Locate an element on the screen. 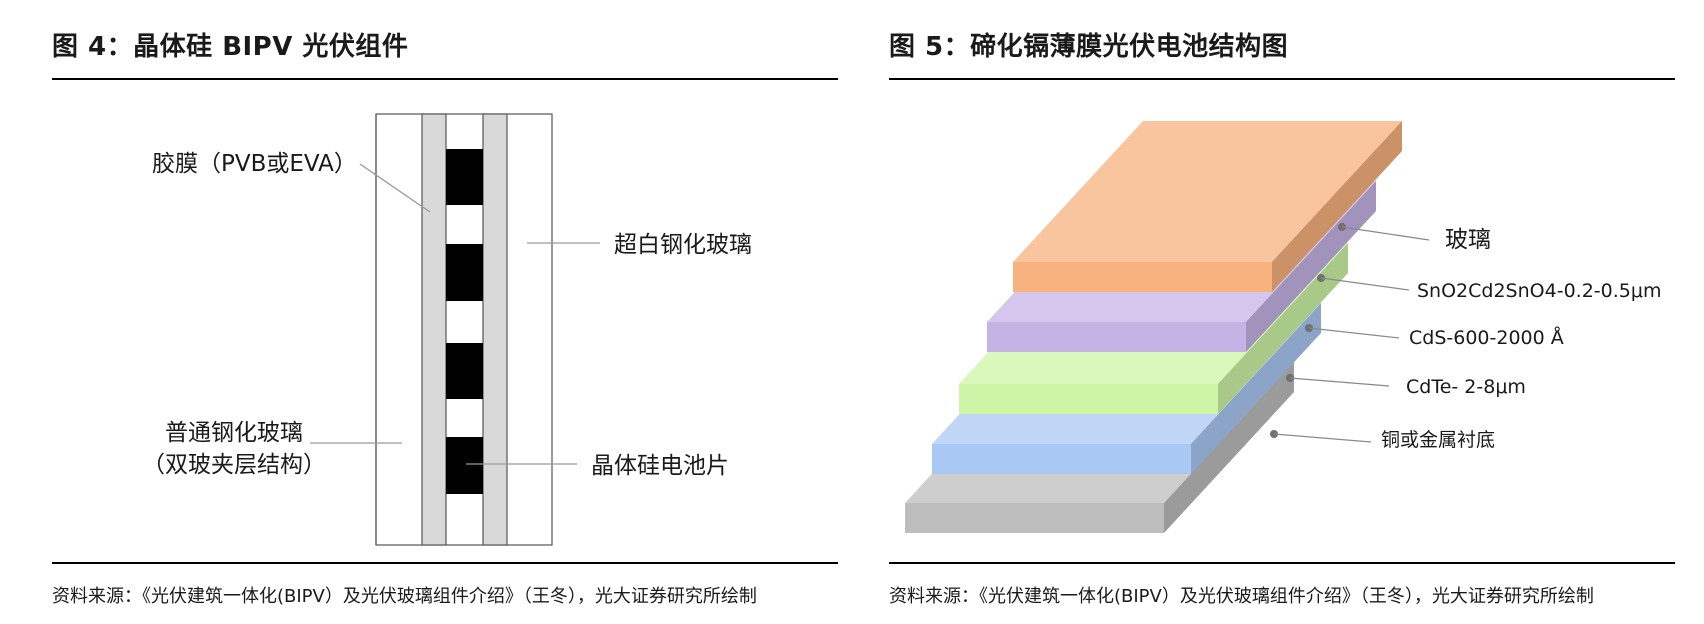 This screenshot has height=624, width=1704. film-label: 胶膜（PVB或EVA） is located at coordinates (254, 164).